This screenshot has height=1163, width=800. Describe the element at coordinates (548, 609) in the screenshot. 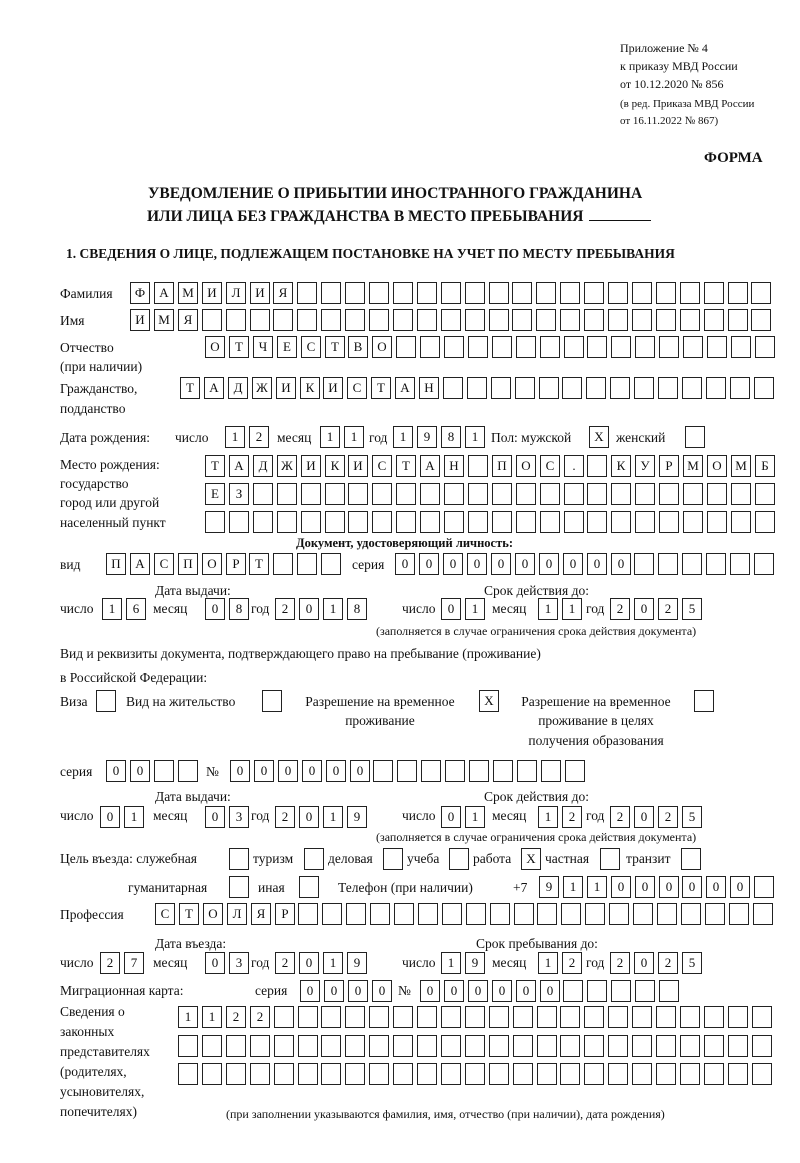

I see `char-cell-id-valid-month: 1` at that location.